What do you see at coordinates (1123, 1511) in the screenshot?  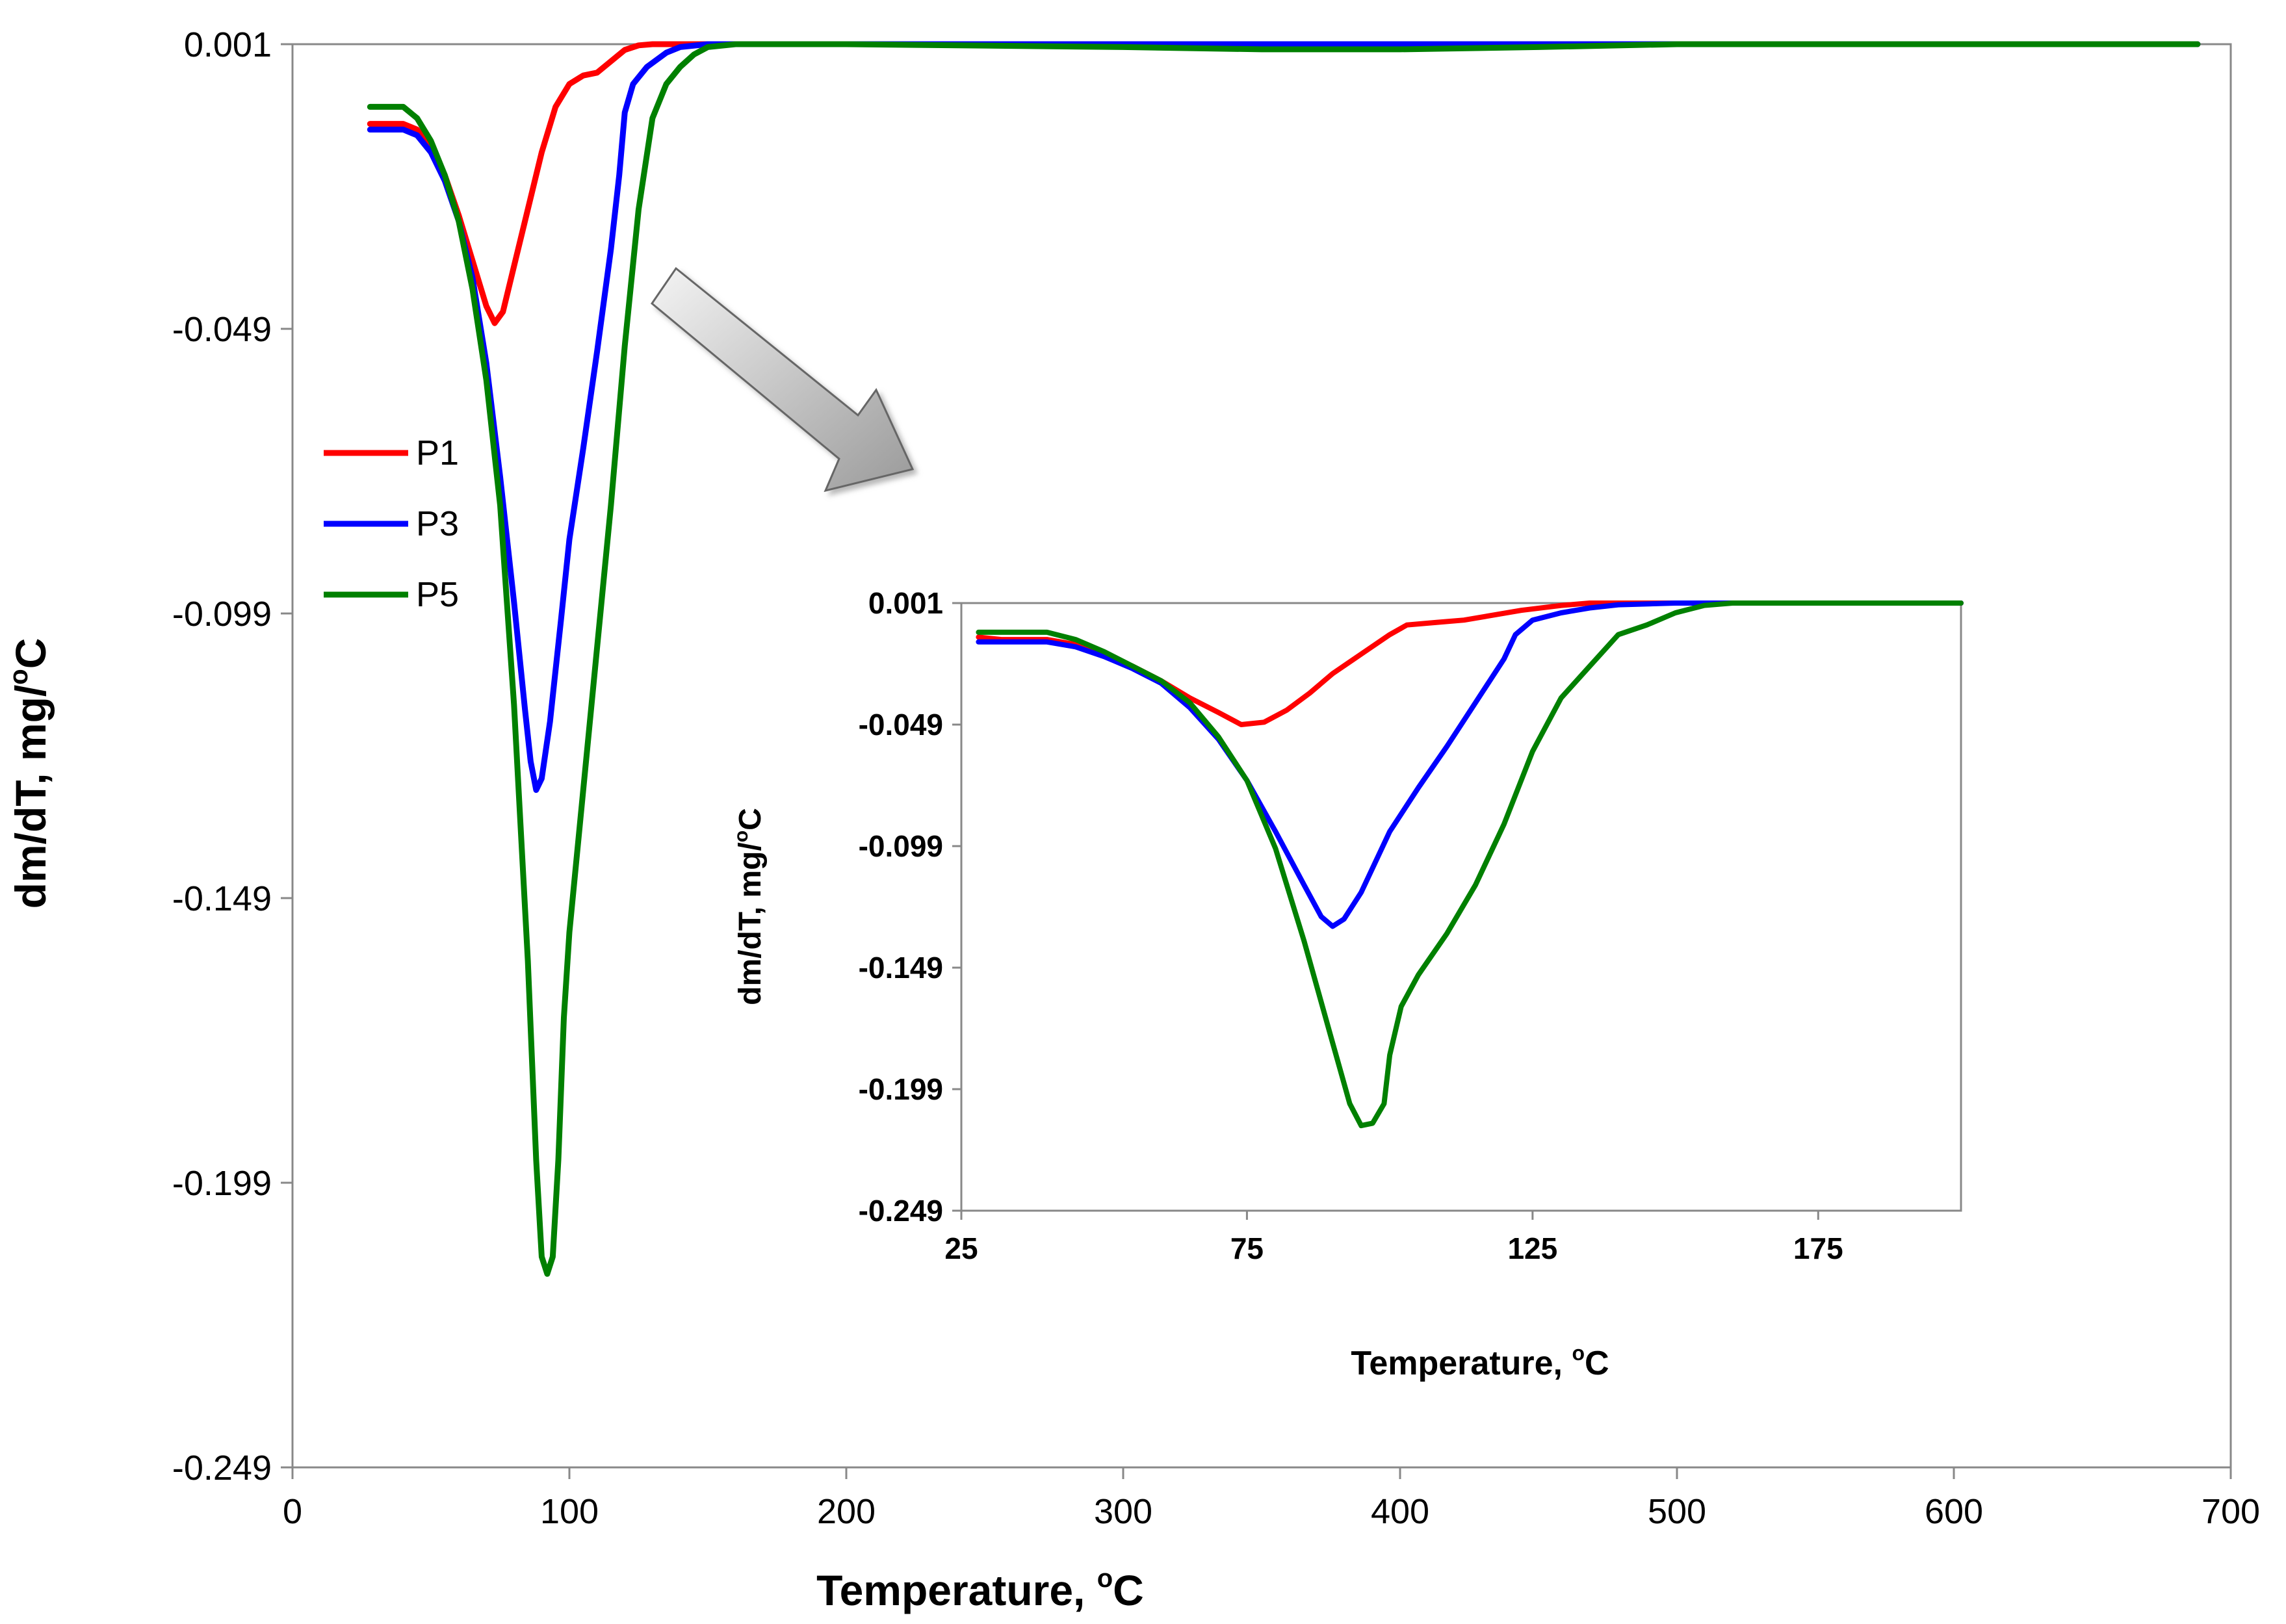 I see `main-x-tick-label: 300` at bounding box center [1123, 1511].